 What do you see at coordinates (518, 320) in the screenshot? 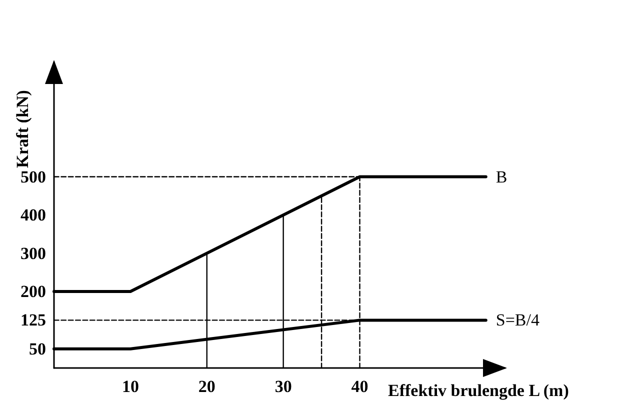
I see `series-label: S=B/4` at bounding box center [518, 320].